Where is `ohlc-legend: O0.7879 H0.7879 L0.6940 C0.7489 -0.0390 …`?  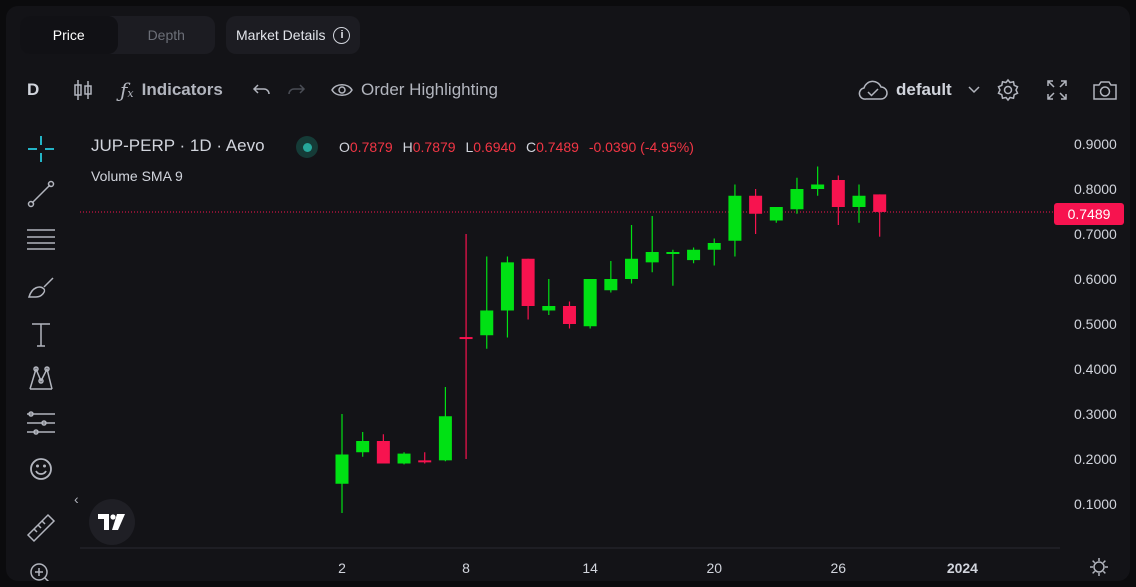 ohlc-legend: O0.7879 H0.7879 L0.6940 C0.7489 -0.0390 … is located at coordinates (516, 147).